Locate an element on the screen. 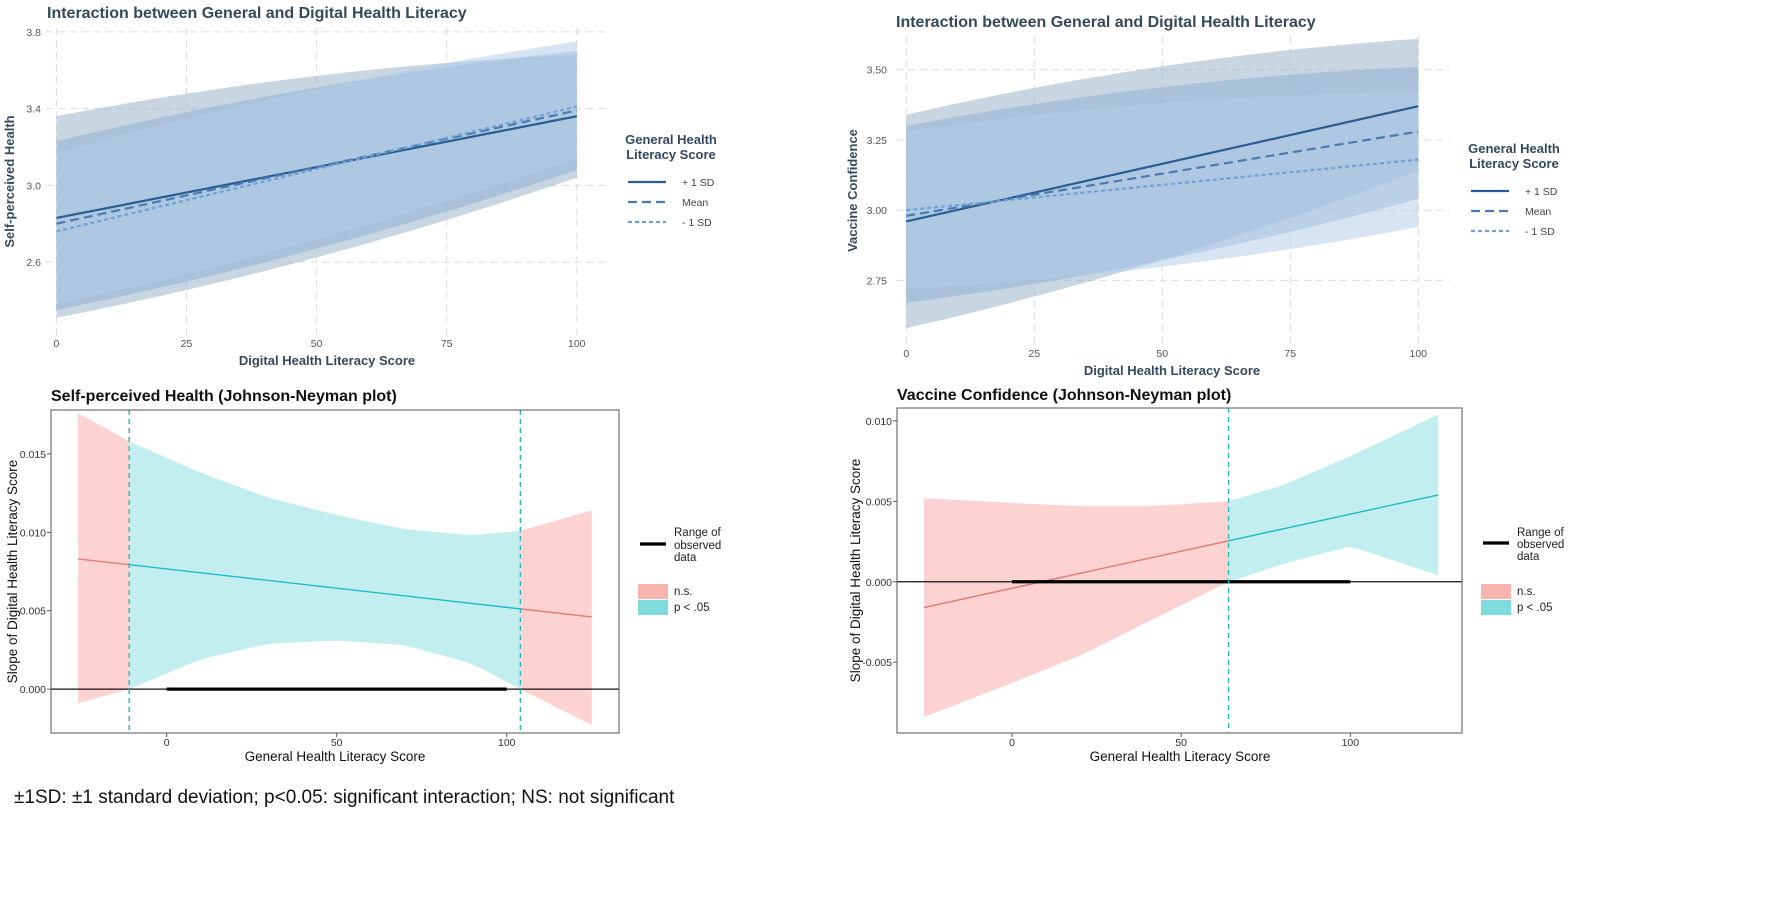 This screenshot has height=920, width=1772. y-tick-label: 3.00 is located at coordinates (877, 211).